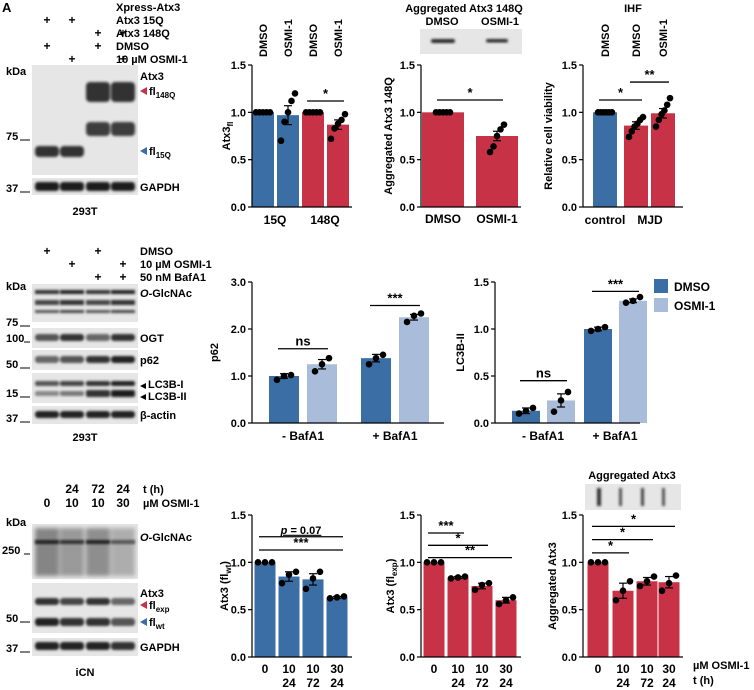 This screenshot has height=690, width=754. Describe the element at coordinates (72, 503) in the screenshot. I see `dose-tick: 10` at that location.